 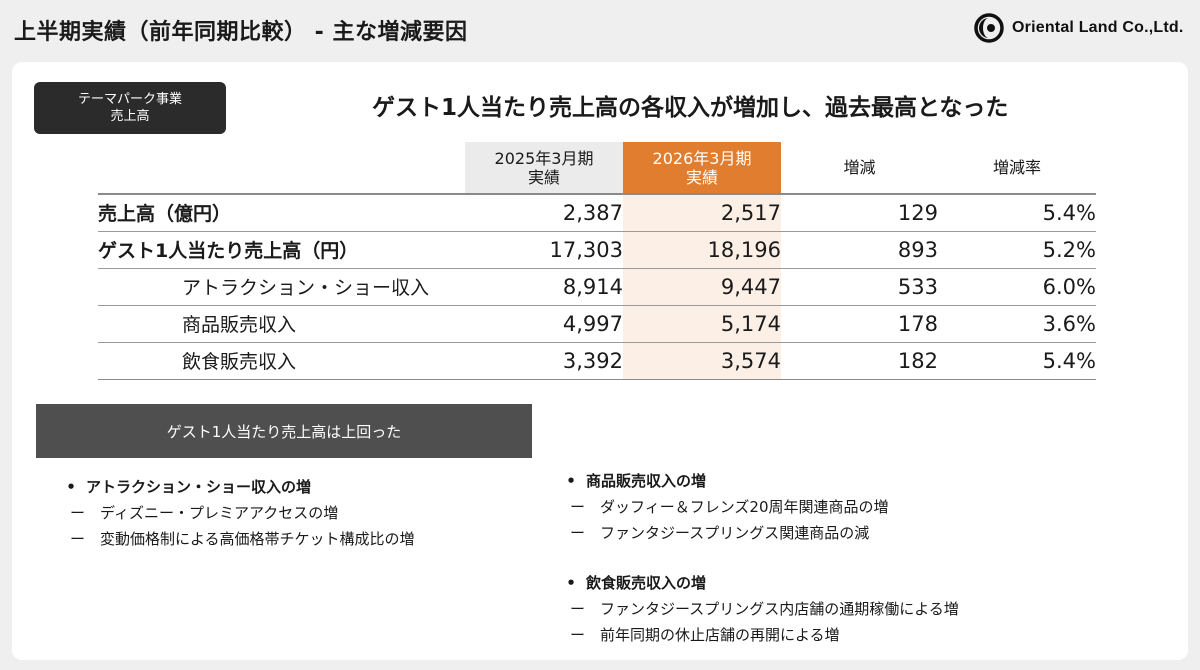 I want to click on segment-tag-line2: 売上高, so click(x=130, y=116).